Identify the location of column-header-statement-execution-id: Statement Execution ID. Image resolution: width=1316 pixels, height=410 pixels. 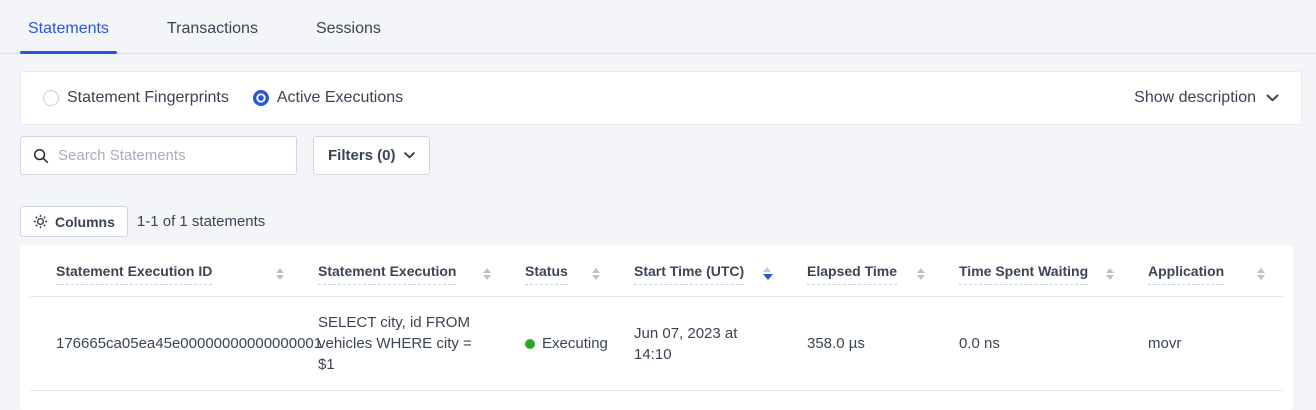
(166, 271).